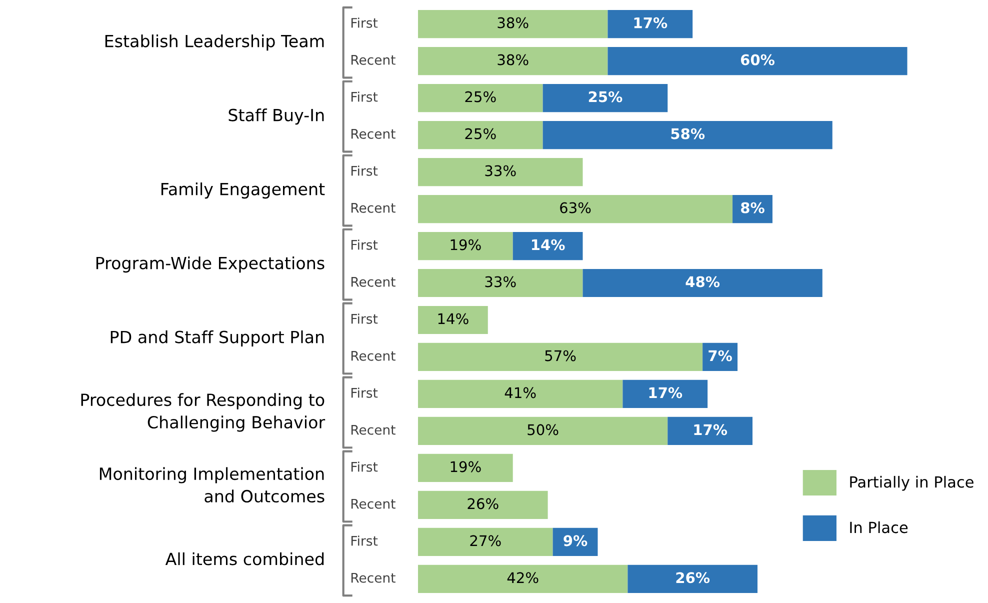 The height and width of the screenshot is (603, 988). I want to click on data-label: 9%, so click(576, 540).